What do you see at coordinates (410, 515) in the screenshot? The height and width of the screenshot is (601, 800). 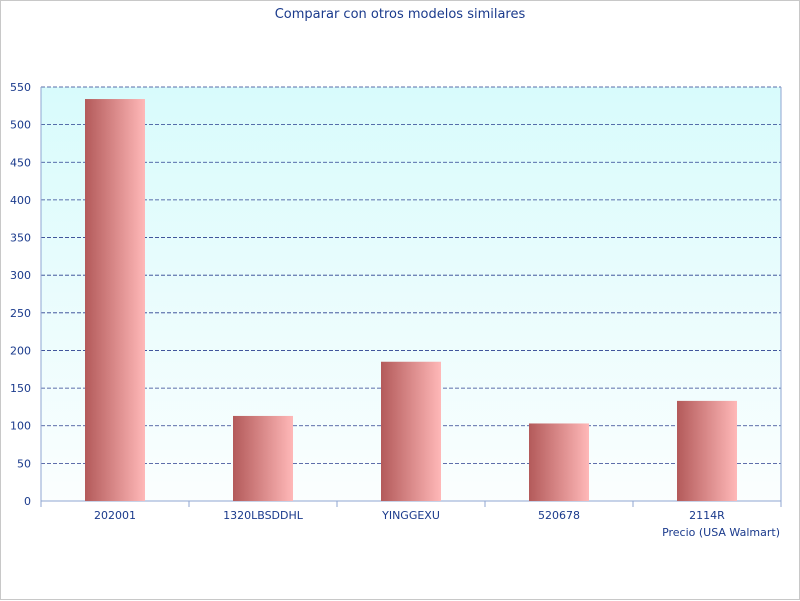 I see `x-tick-label: YINGGEXU` at bounding box center [410, 515].